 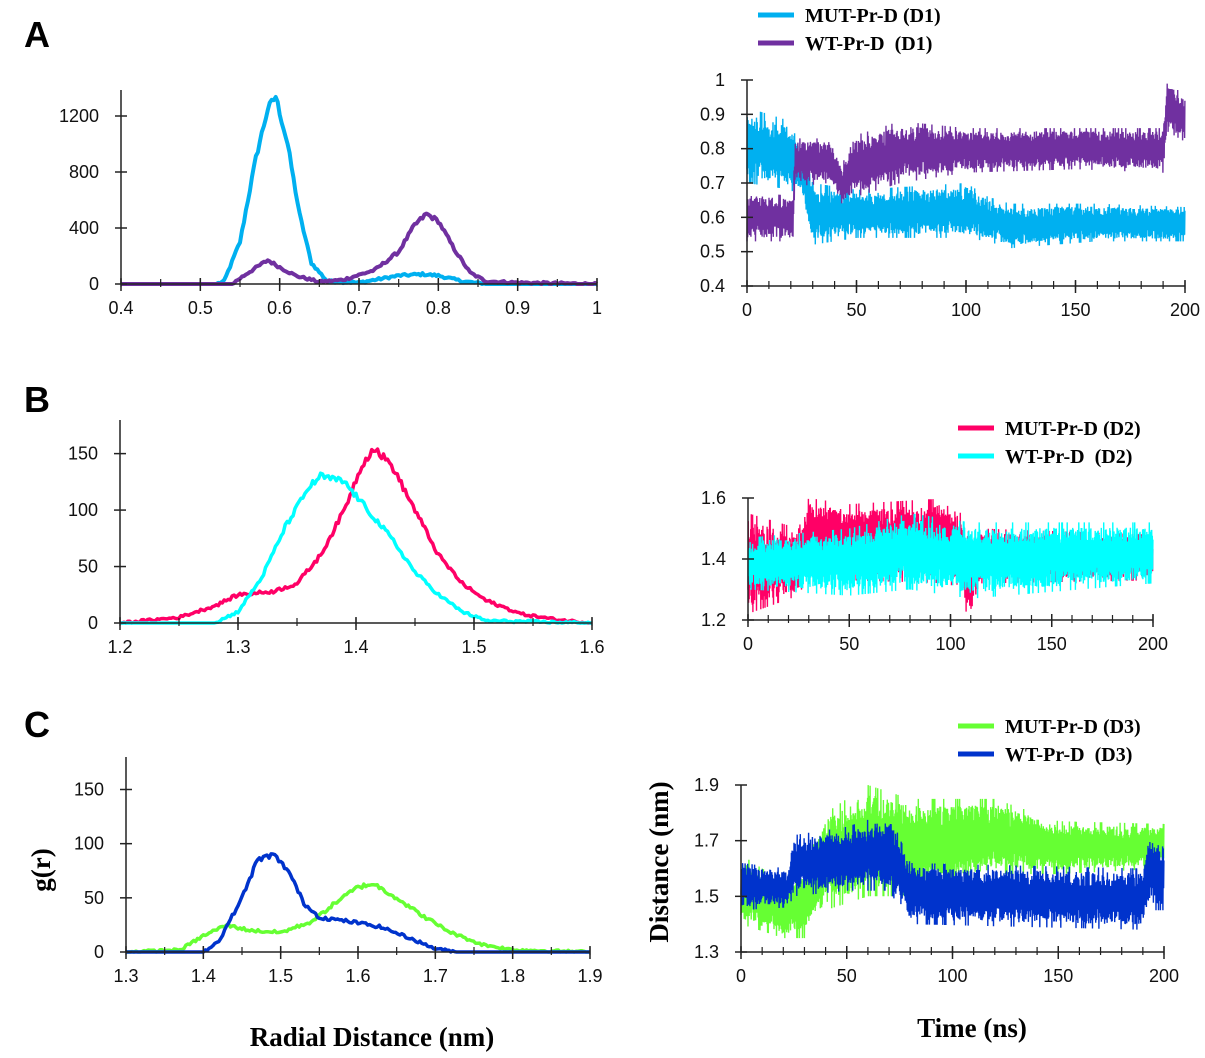 I want to click on chart-B-rdf: 1.2 1.3 1.4 1.5 1.6 0 50 100 150 B, so click(x=314, y=518).